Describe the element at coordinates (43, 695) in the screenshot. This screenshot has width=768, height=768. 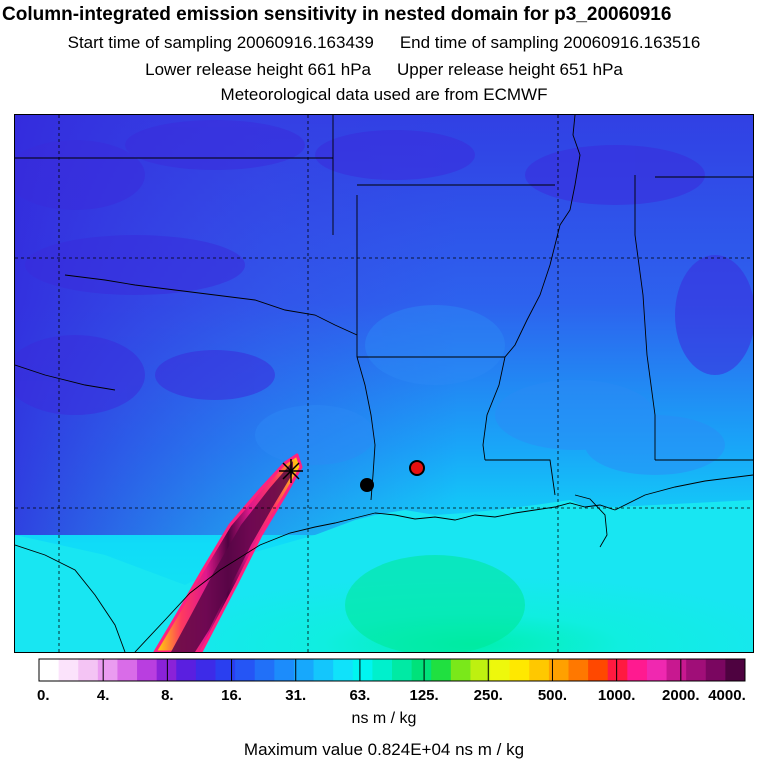
I see `colorbar-tick-label: 0.` at that location.